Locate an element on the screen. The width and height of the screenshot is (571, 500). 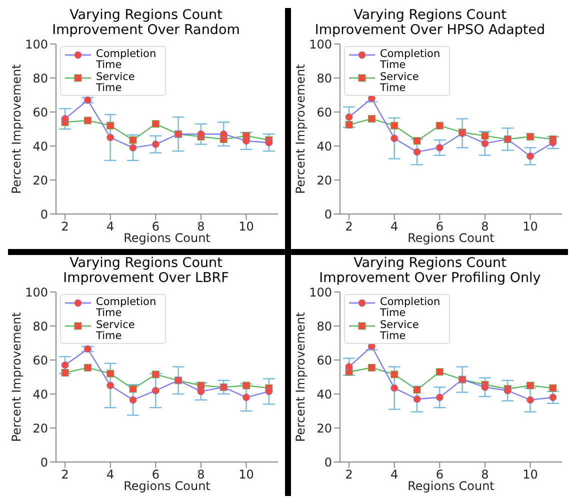
chart-title: Varying Regions Count Improvement Over Profiling Only is located at coordinates (430, 270).